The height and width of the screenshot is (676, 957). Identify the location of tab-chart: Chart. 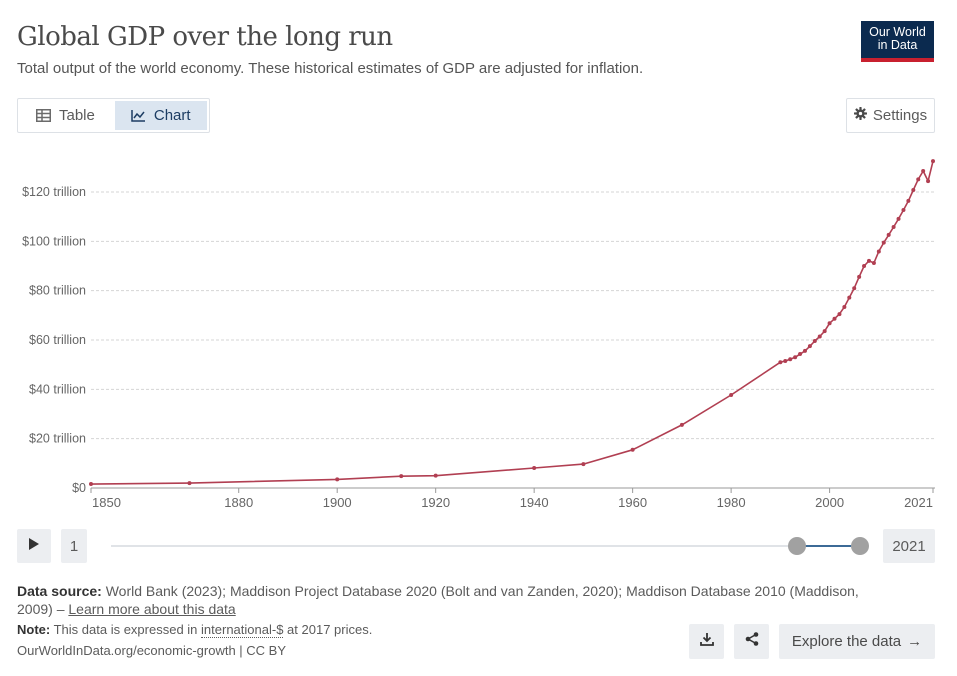
(160, 115).